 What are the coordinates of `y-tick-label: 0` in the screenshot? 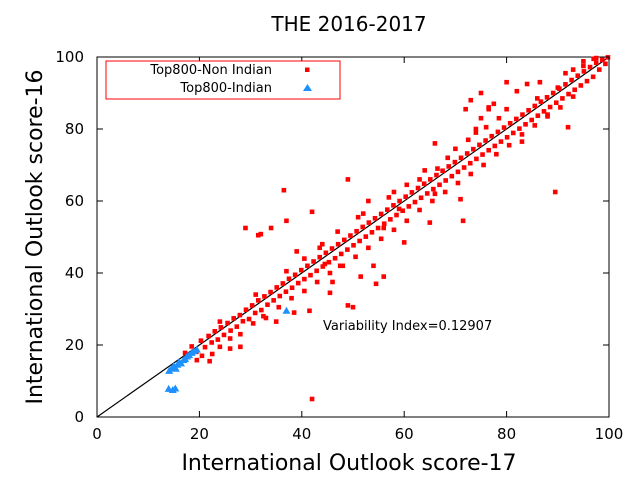 It's located at (79, 417).